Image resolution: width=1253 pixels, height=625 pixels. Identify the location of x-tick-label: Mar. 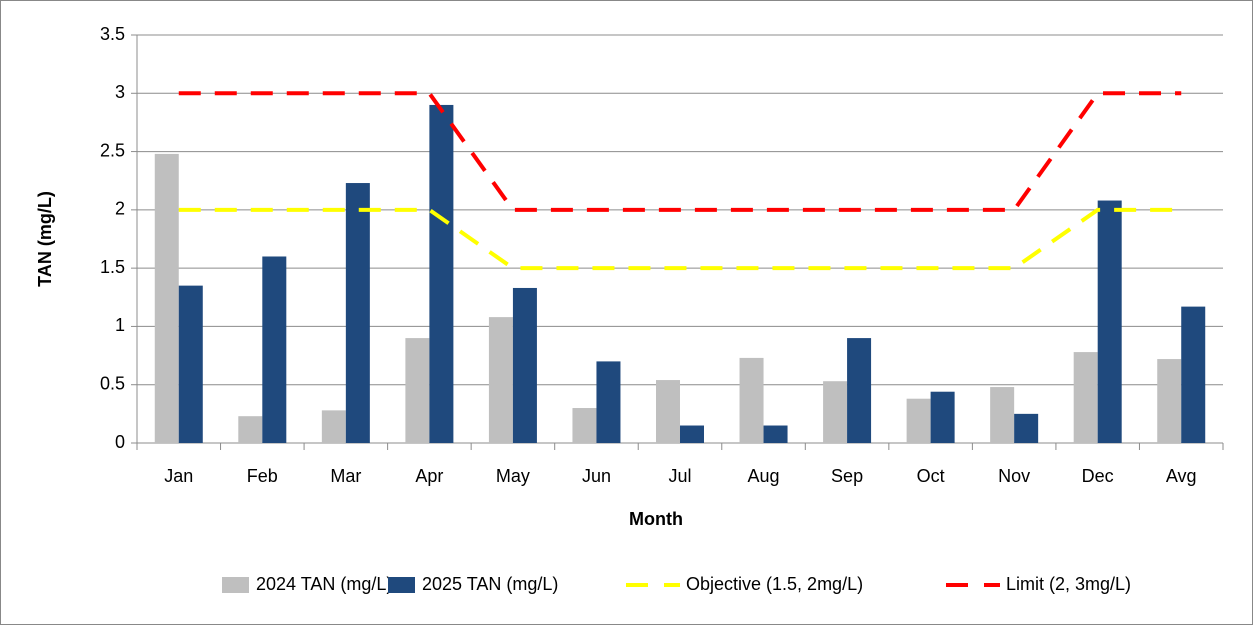
(345, 476).